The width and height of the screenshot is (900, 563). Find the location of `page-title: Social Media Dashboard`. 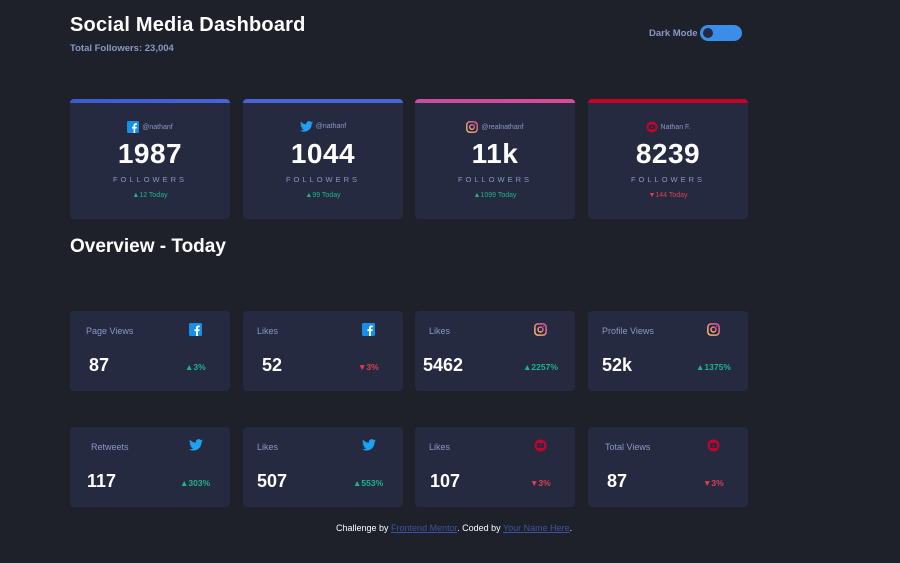

page-title: Social Media Dashboard is located at coordinates (188, 25).